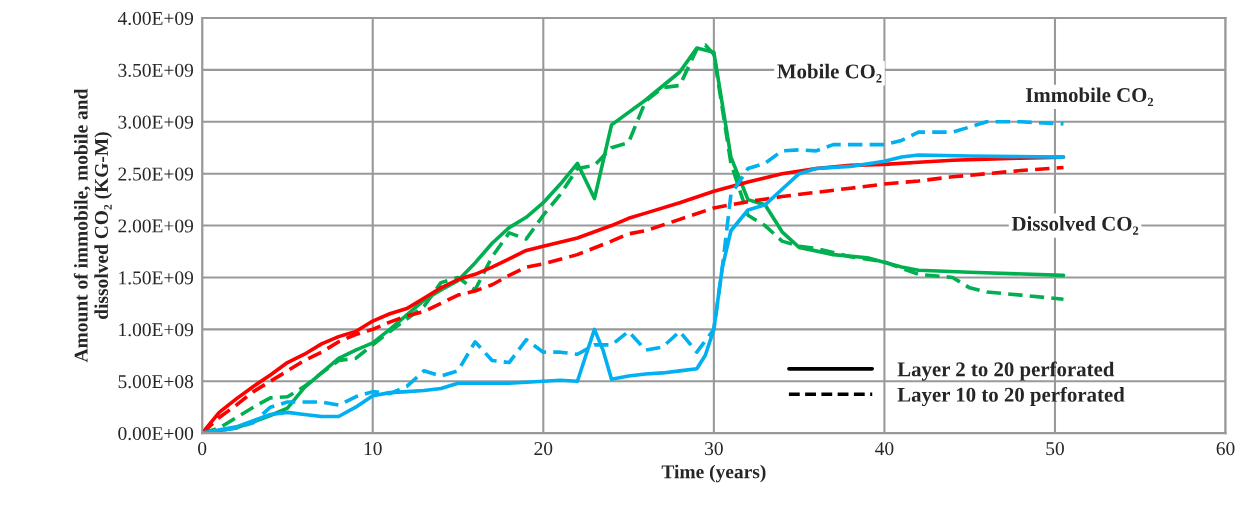  What do you see at coordinates (1089, 97) in the screenshot?
I see `annotation: Immobile CO₂` at bounding box center [1089, 97].